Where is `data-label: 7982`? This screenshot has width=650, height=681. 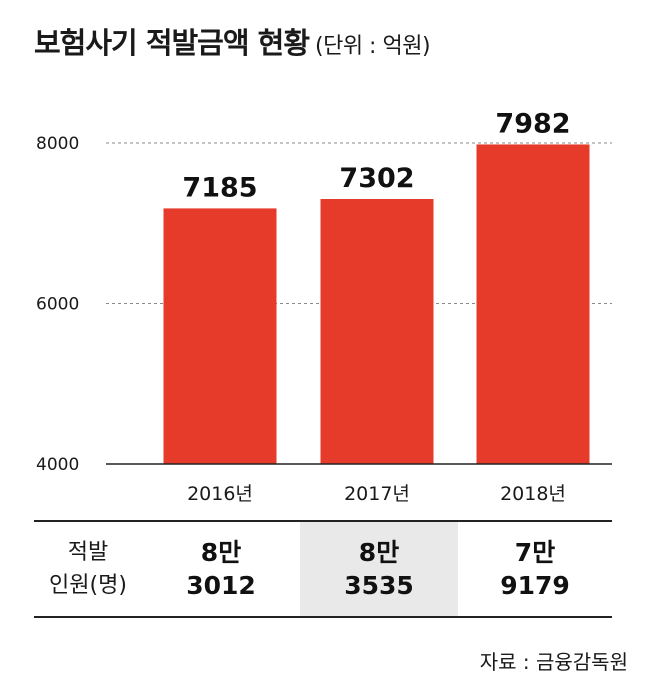
data-label: 7982 is located at coordinates (532, 123).